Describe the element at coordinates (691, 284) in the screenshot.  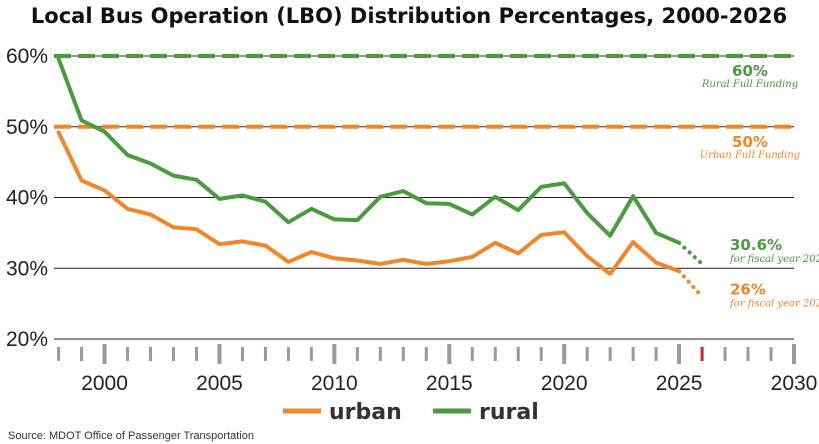
I see `series-projection-urban` at that location.